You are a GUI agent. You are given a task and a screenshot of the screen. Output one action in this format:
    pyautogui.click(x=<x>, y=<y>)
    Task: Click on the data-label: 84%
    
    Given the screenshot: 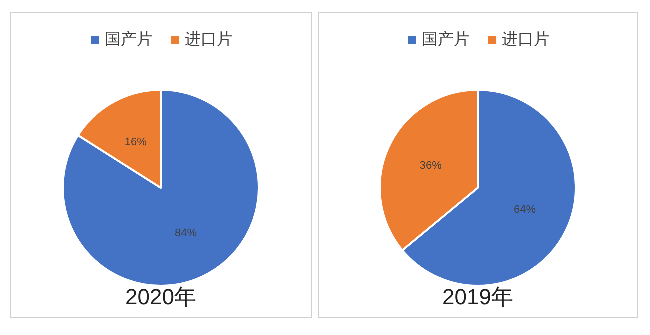 What is the action you would take?
    pyautogui.click(x=186, y=234)
    